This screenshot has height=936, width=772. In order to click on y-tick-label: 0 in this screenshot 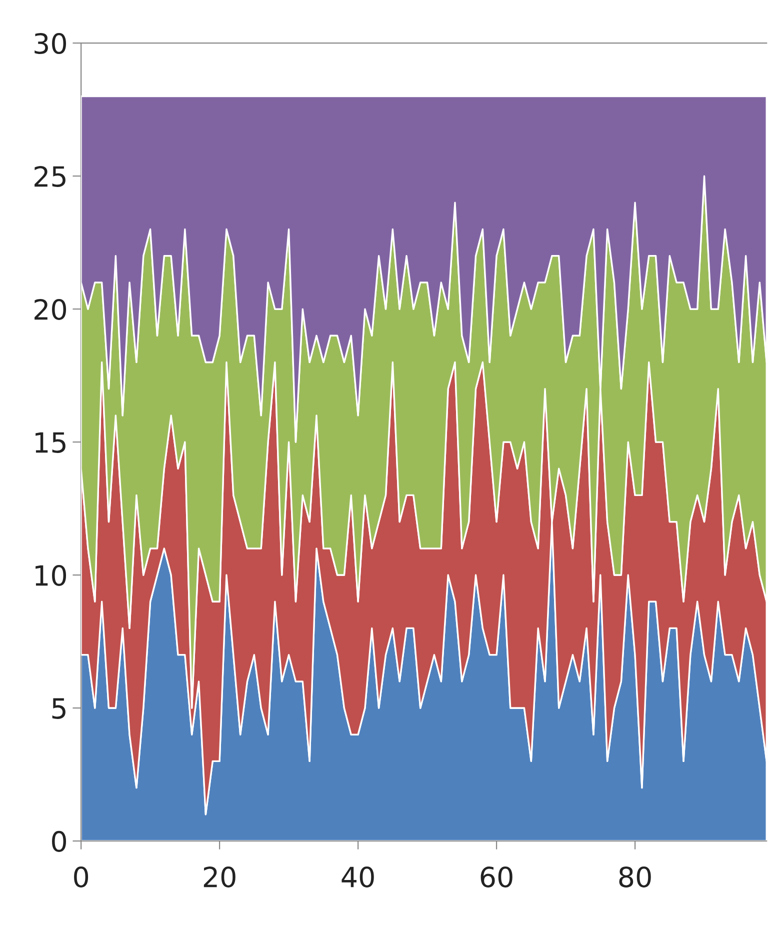, I will do `click(59, 841)`.